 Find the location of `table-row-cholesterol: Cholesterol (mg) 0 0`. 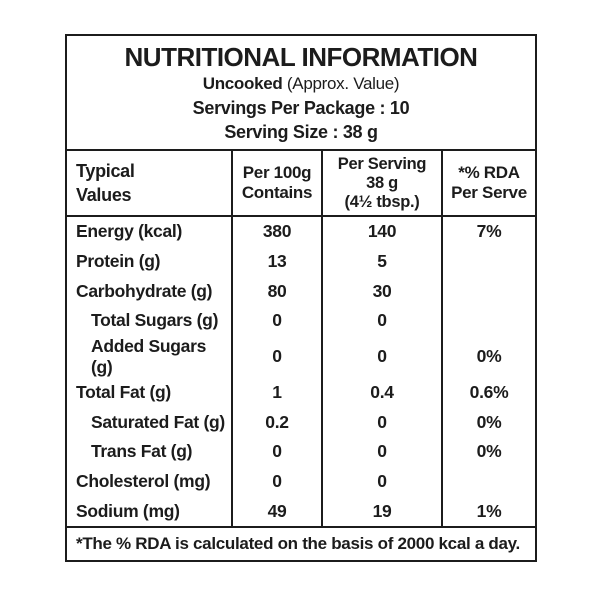

table-row-cholesterol: Cholesterol (mg) 0 0 is located at coordinates (301, 481).